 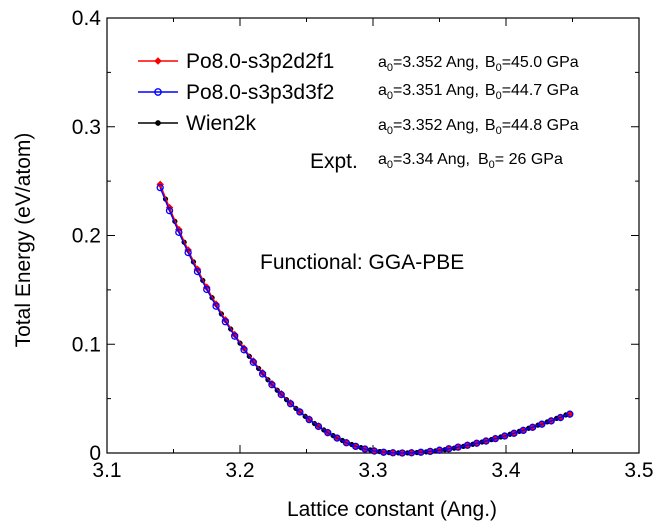 What do you see at coordinates (478, 64) in the screenshot?
I see `fit-params-row-1: a0=3.352 Ang, B0=45.0 GPa` at bounding box center [478, 64].